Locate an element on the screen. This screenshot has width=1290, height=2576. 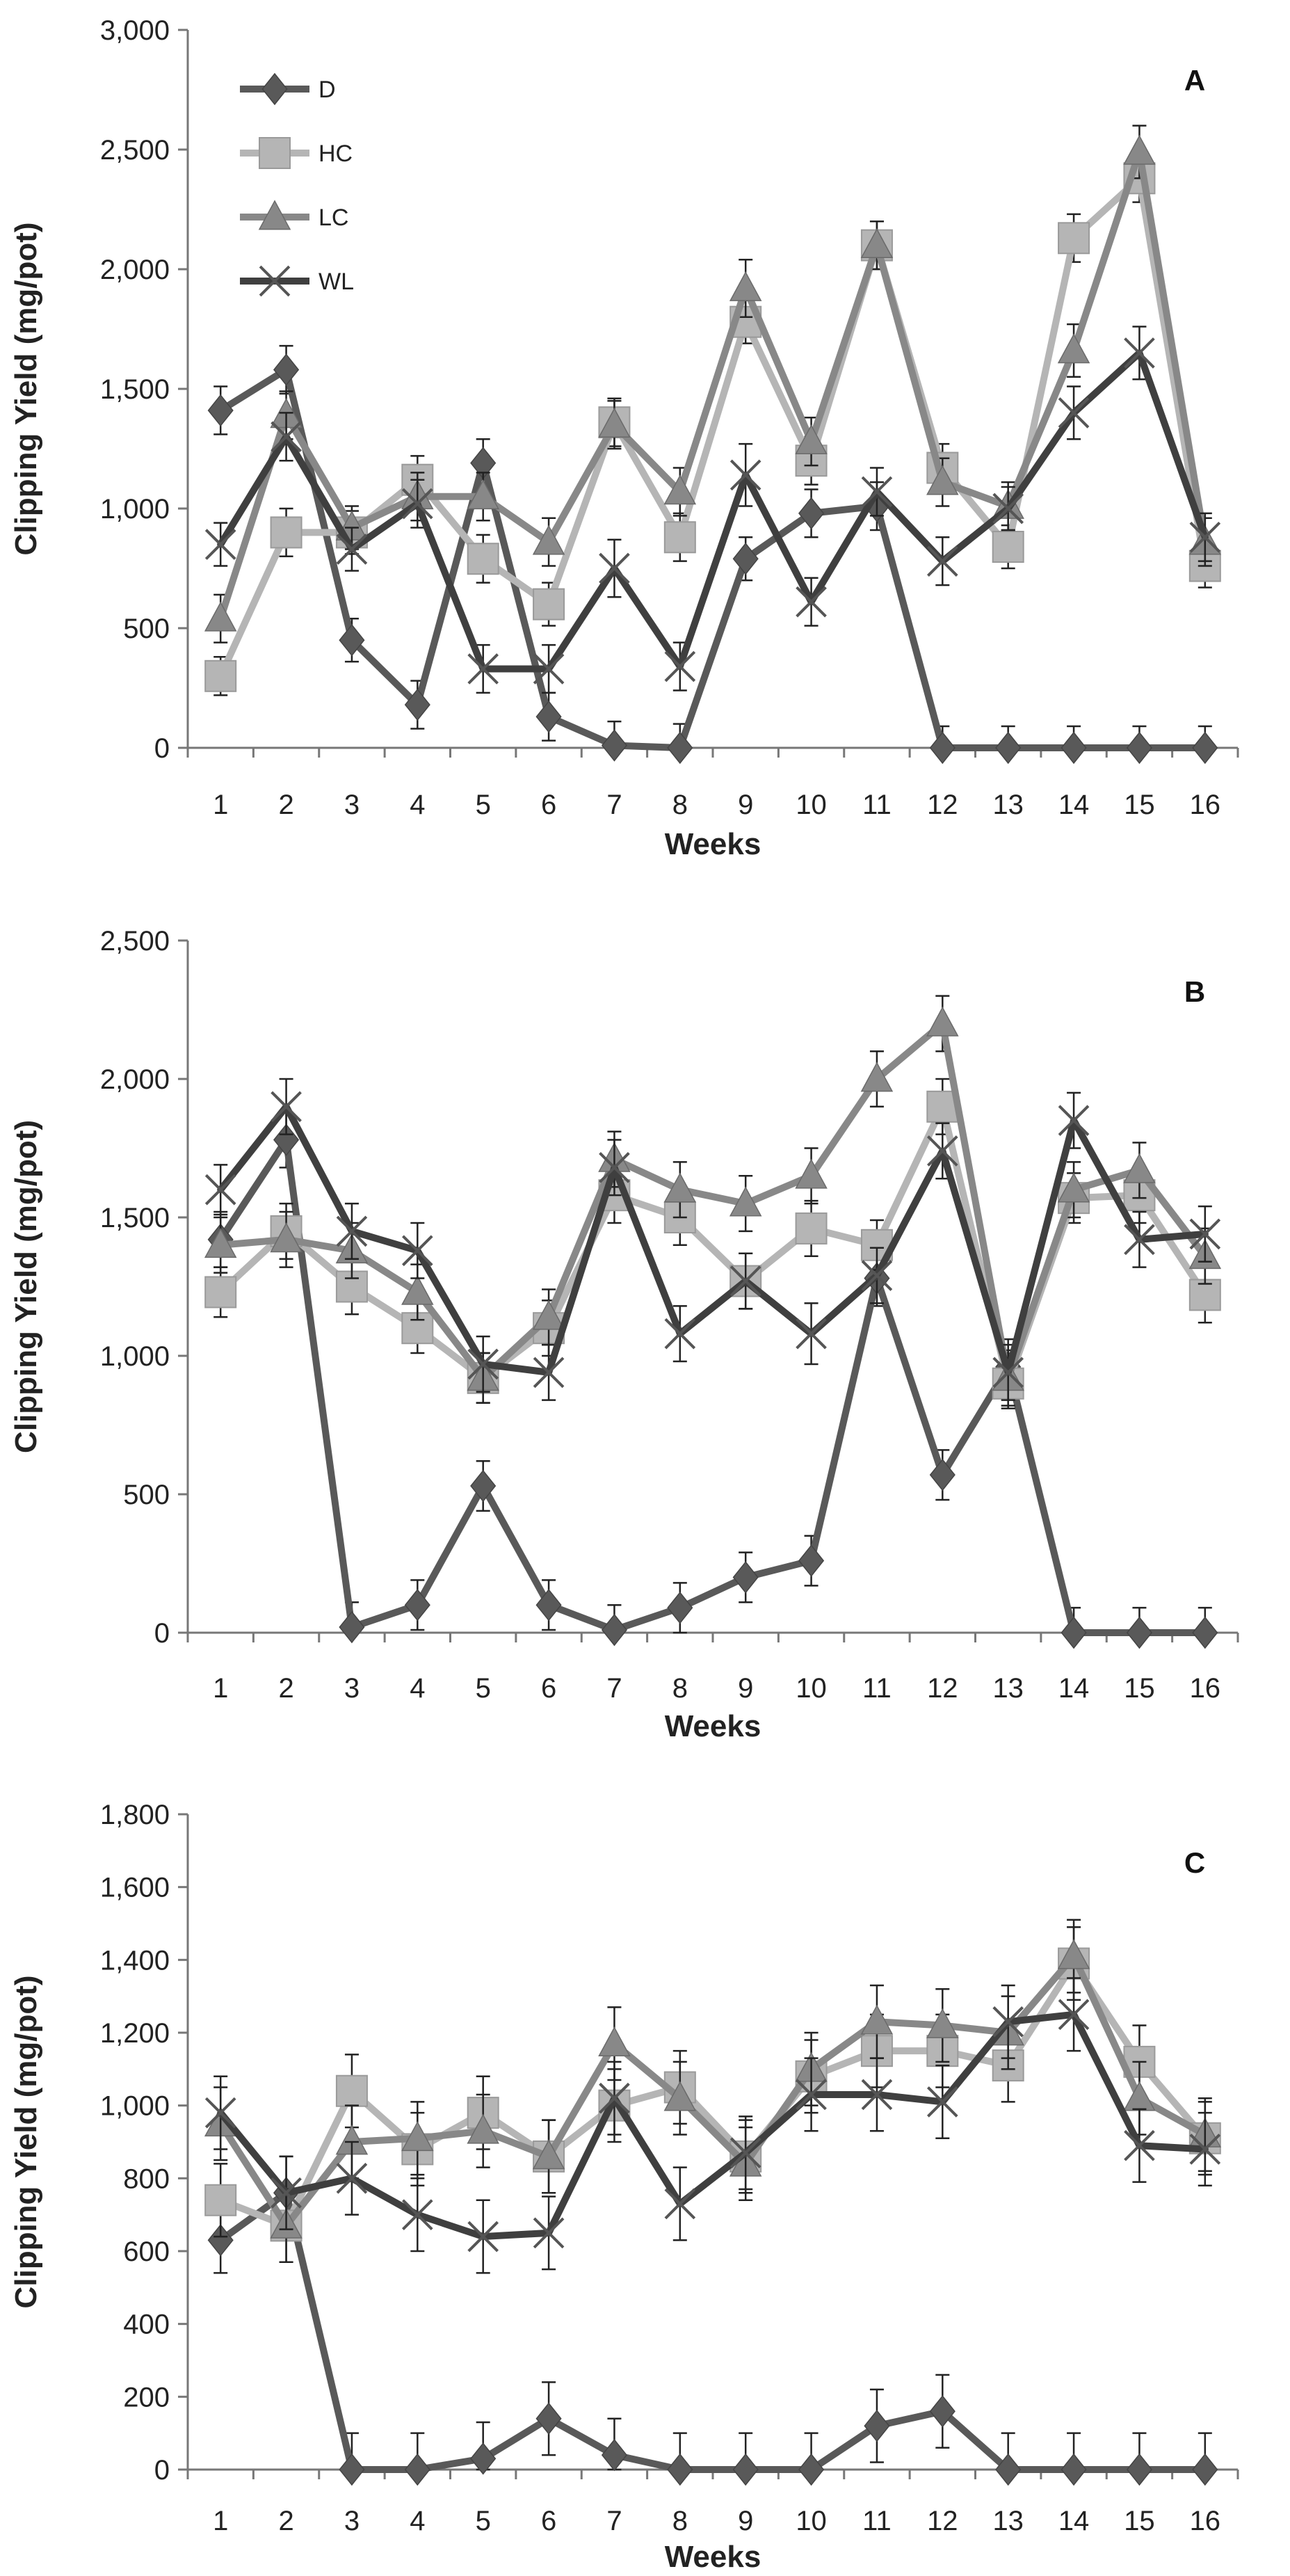
x-tick-label: 6 is located at coordinates (548, 805).